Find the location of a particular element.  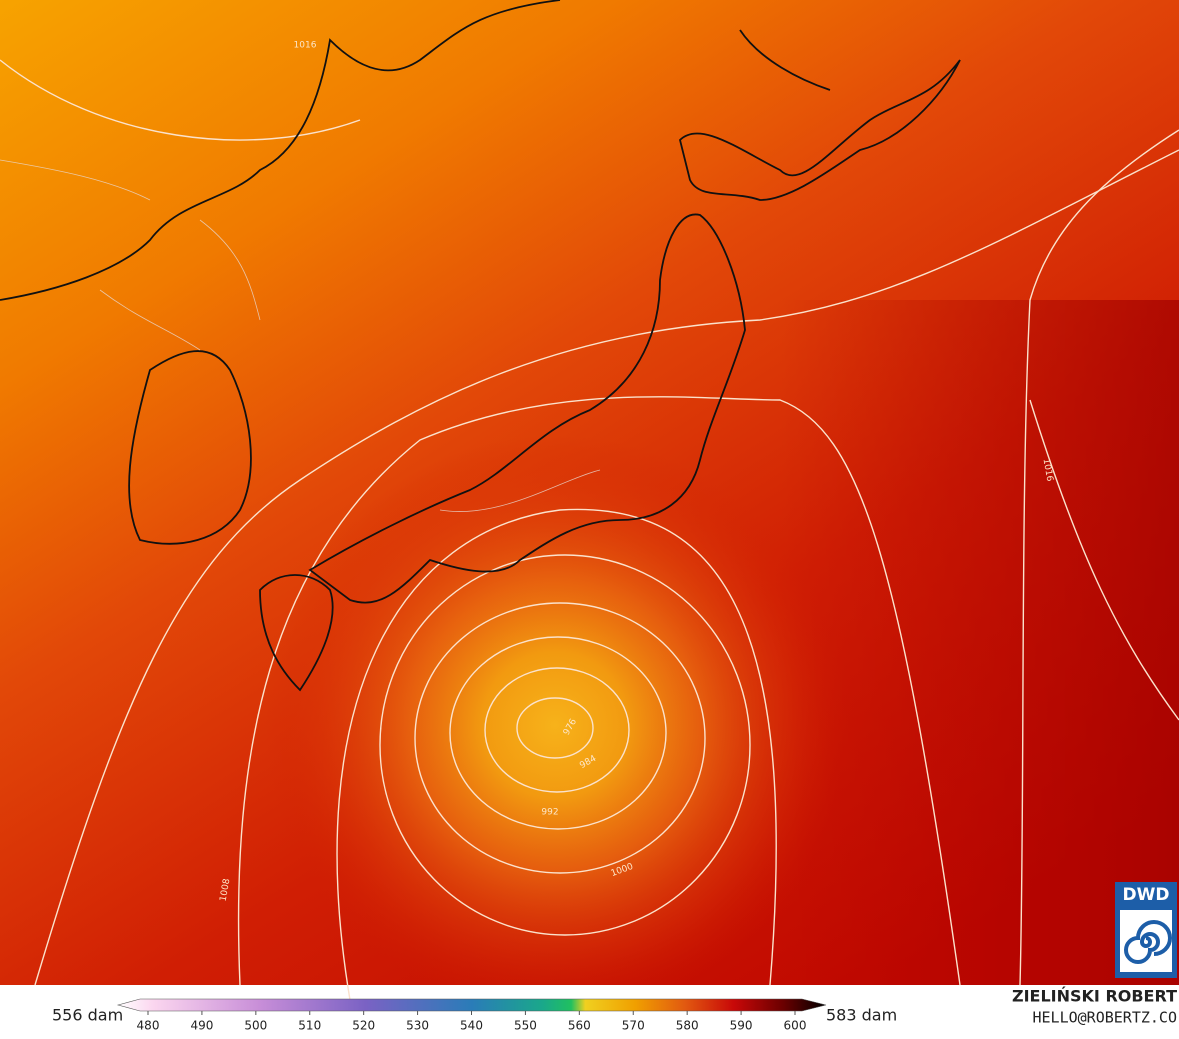

colorbar-tick-label: 580 is located at coordinates (687, 1026).